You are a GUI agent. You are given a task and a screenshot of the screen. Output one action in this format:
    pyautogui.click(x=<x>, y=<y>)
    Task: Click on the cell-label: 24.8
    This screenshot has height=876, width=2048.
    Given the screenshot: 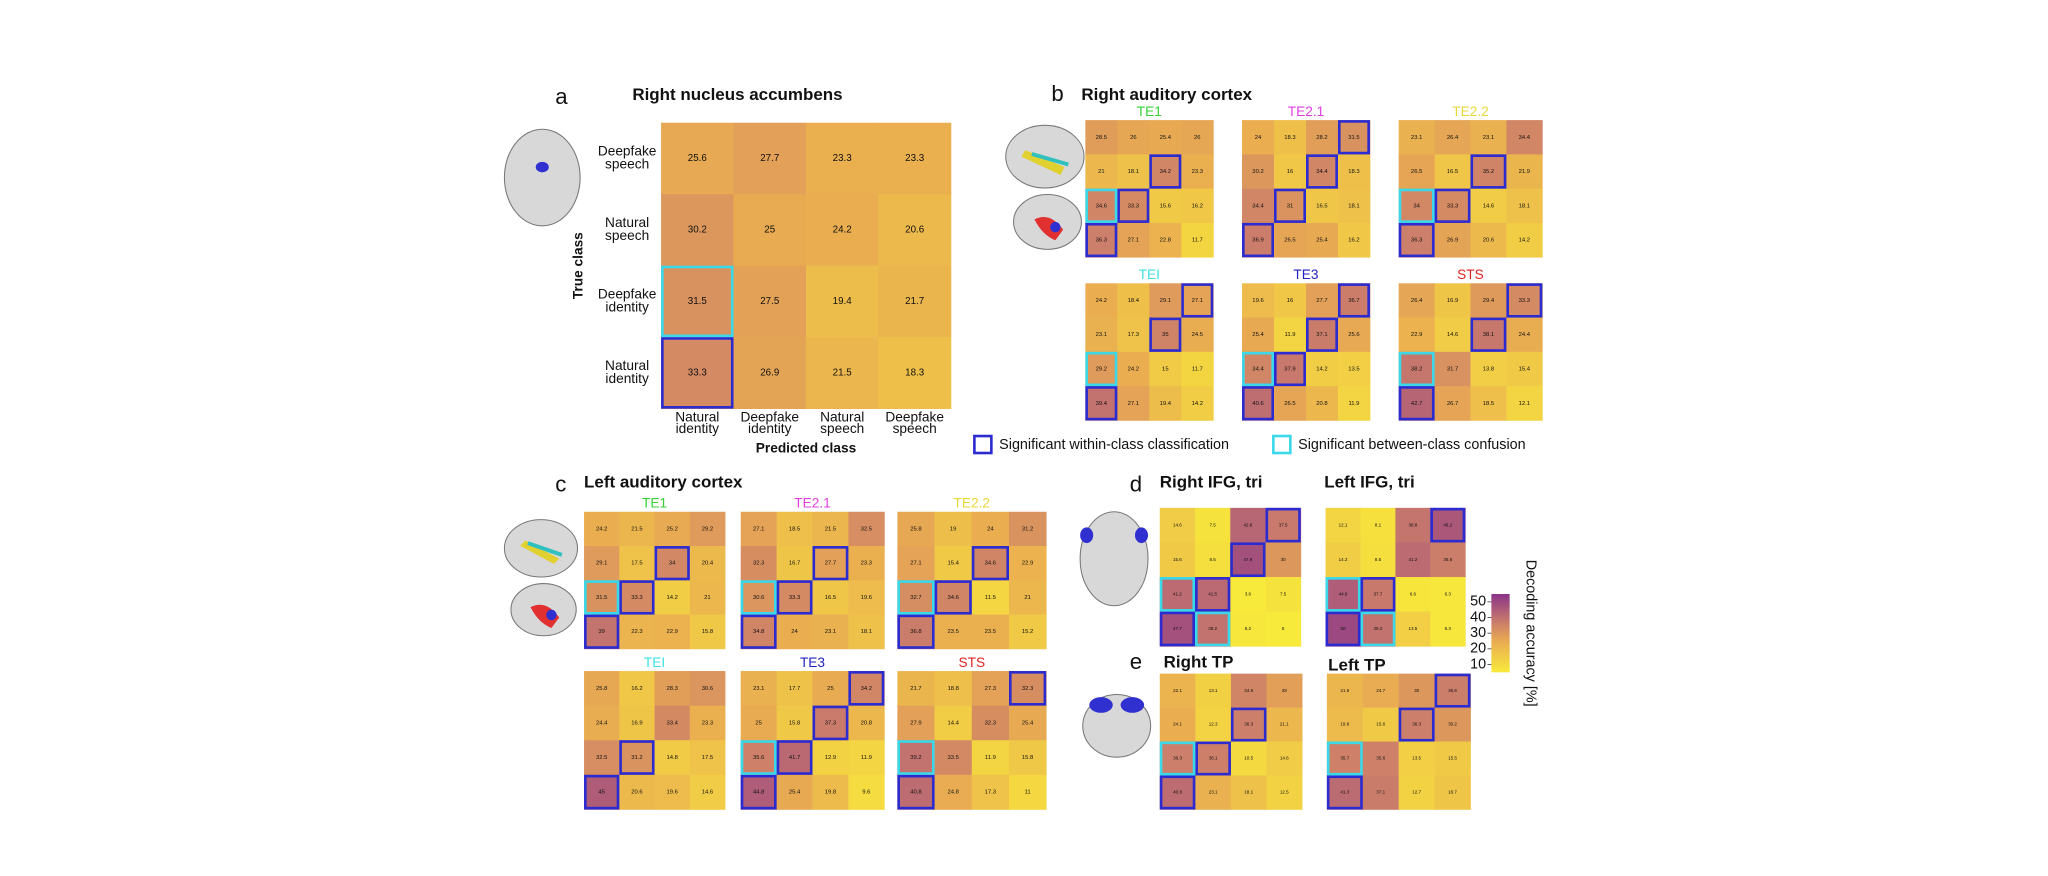 What is the action you would take?
    pyautogui.click(x=952, y=793)
    